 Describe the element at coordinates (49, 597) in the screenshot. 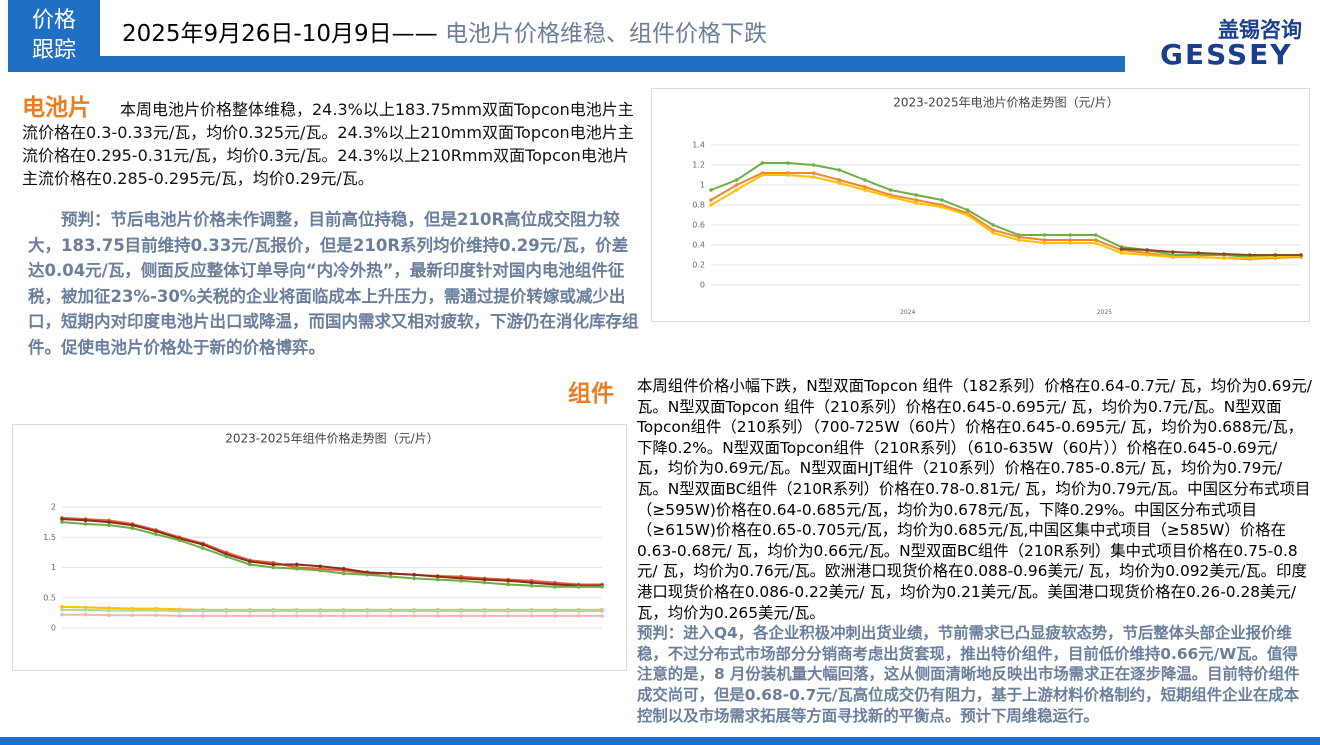

I see `y-tick-label: 0.5` at that location.